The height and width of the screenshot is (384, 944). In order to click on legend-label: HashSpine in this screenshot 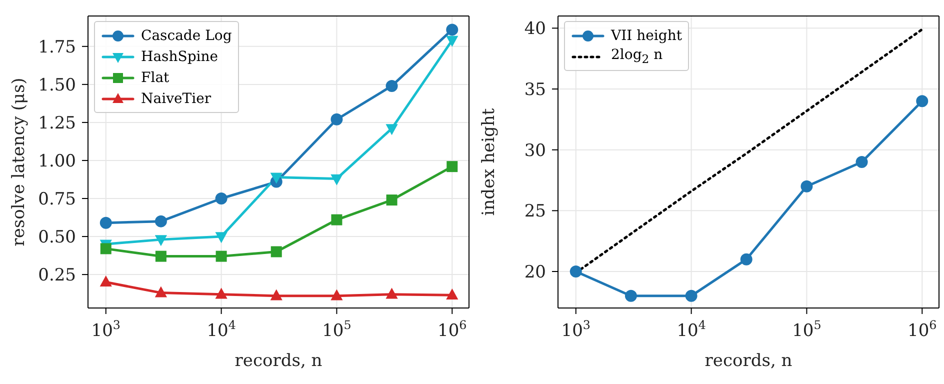, I will do `click(179, 56)`.